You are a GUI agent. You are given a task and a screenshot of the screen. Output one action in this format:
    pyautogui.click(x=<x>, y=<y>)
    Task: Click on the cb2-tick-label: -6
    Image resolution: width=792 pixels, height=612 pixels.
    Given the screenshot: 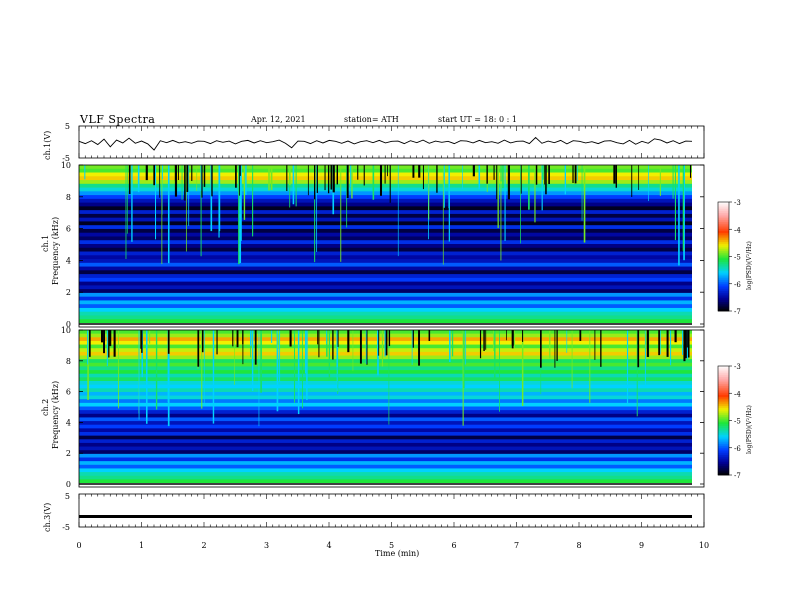 What is the action you would take?
    pyautogui.click(x=737, y=449)
    